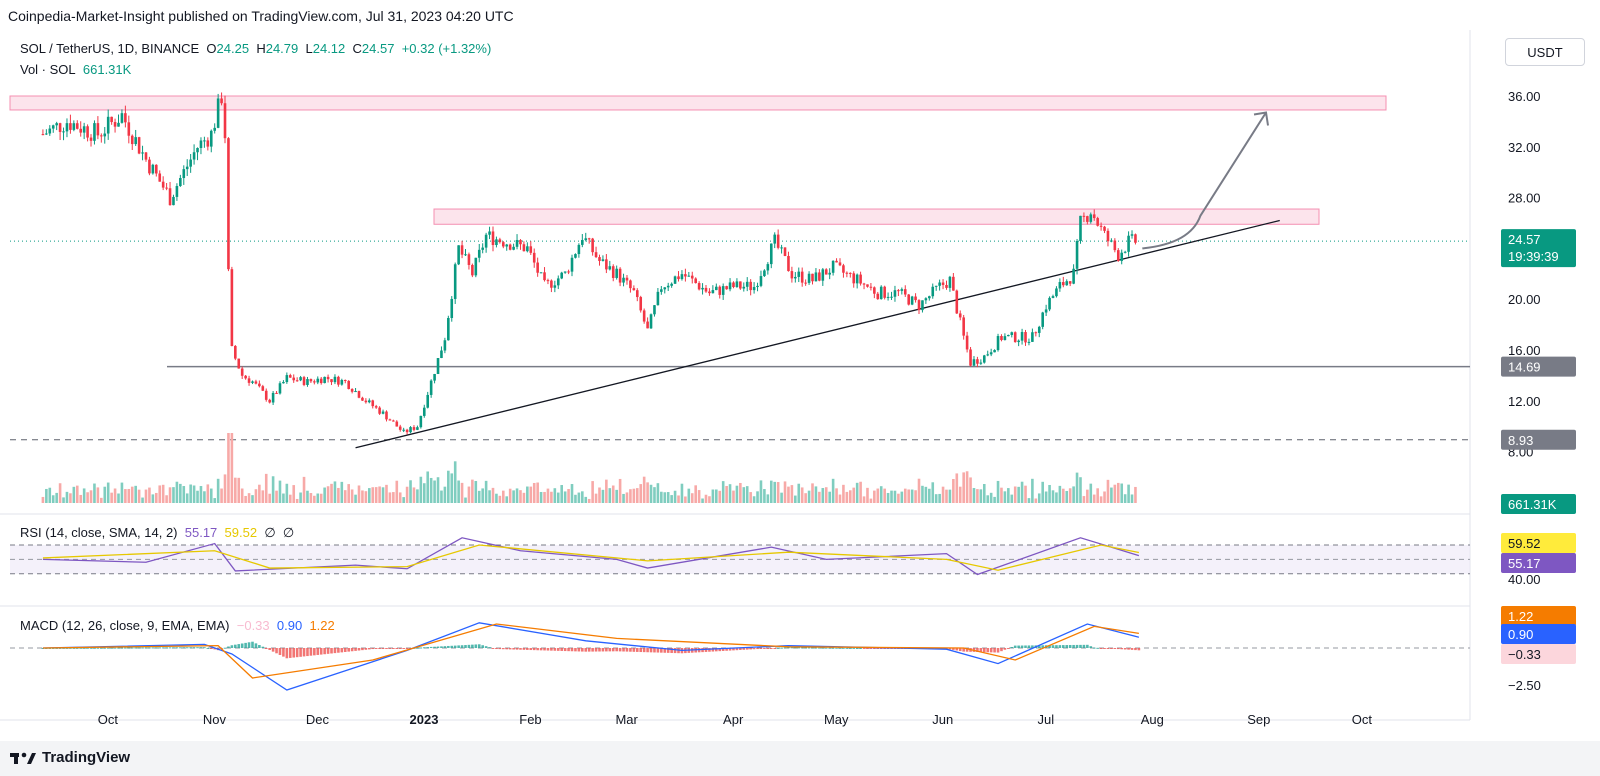  What do you see at coordinates (99, 532) in the screenshot?
I see `rsi-label: RSI (14, close, SMA, 14, 2)` at bounding box center [99, 532].